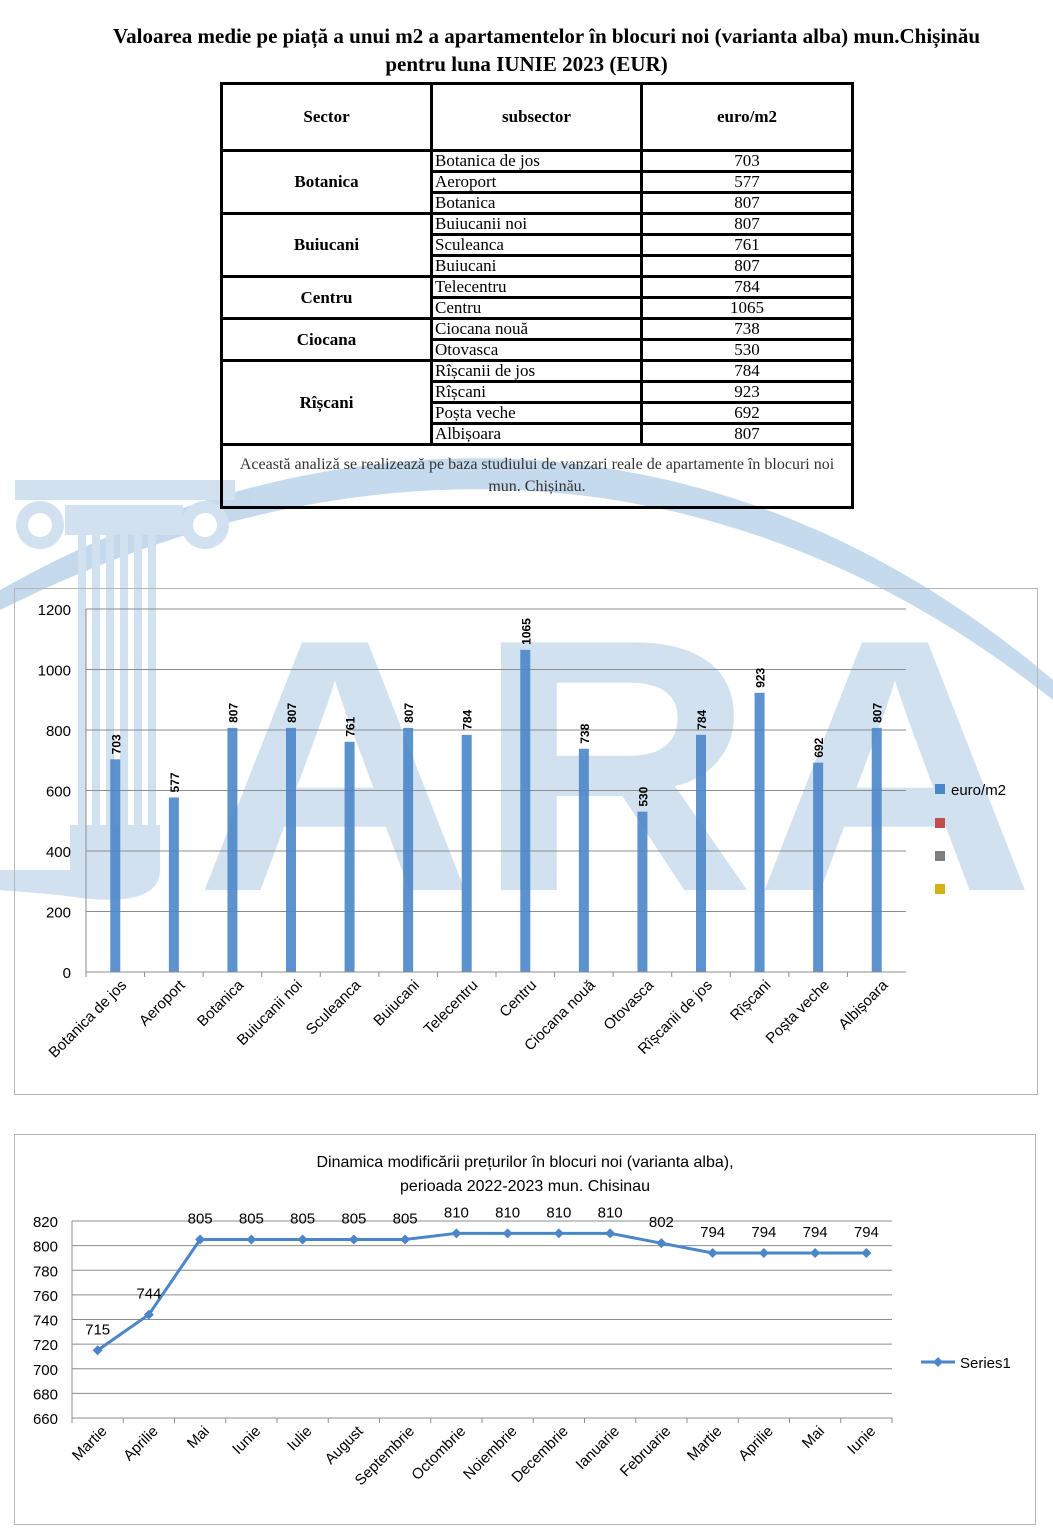  What do you see at coordinates (351, 726) in the screenshot?
I see `bar-value-label: 761` at bounding box center [351, 726].